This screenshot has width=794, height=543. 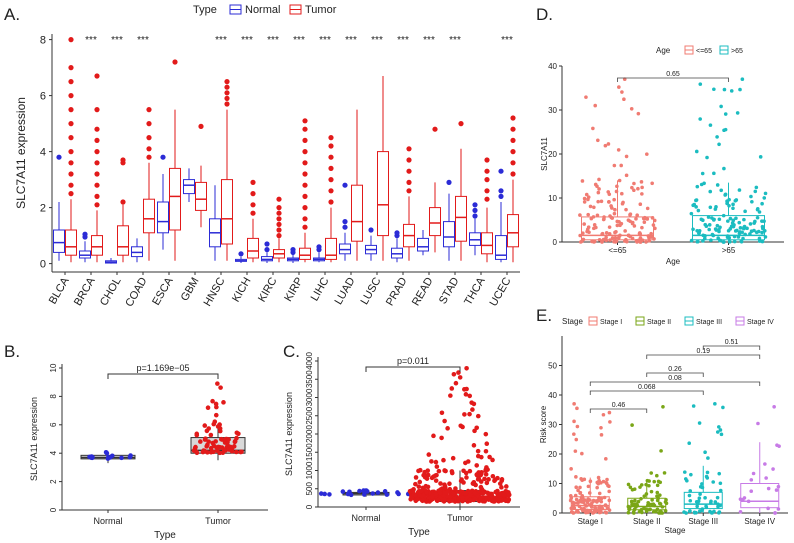 What do you see at coordinates (552, 154) in the screenshot?
I see `y-tick-label-d: 20` at bounding box center [552, 154].